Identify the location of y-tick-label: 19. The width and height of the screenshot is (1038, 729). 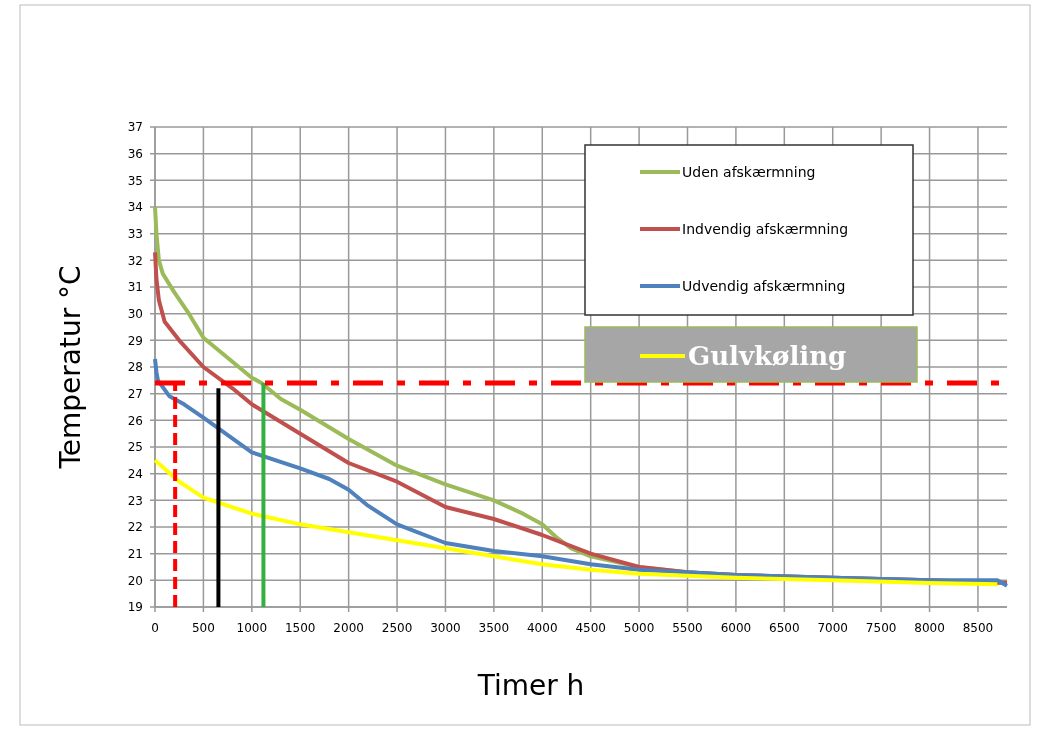
(135, 607).